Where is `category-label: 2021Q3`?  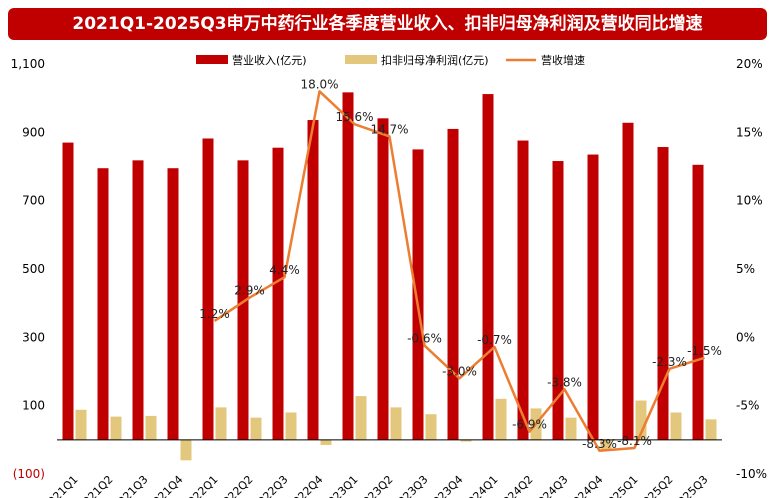 category-label: 2021Q3 is located at coordinates (131, 485).